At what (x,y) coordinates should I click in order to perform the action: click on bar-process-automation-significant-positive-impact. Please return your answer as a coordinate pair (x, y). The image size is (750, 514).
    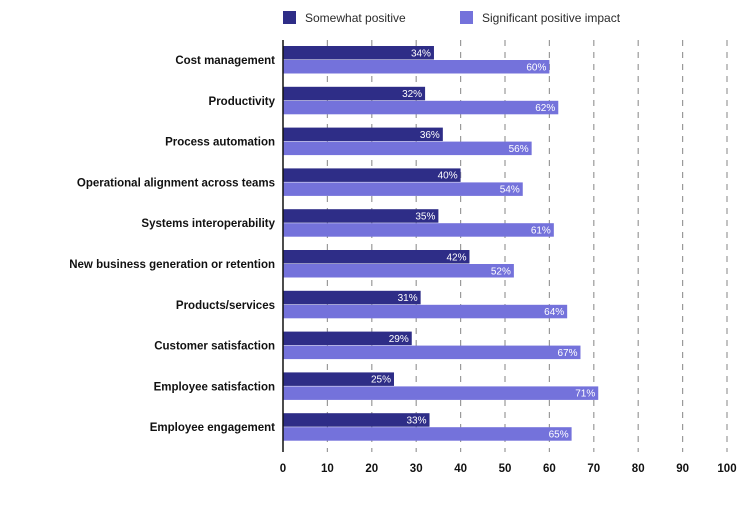
    Looking at the image, I should click on (407, 148).